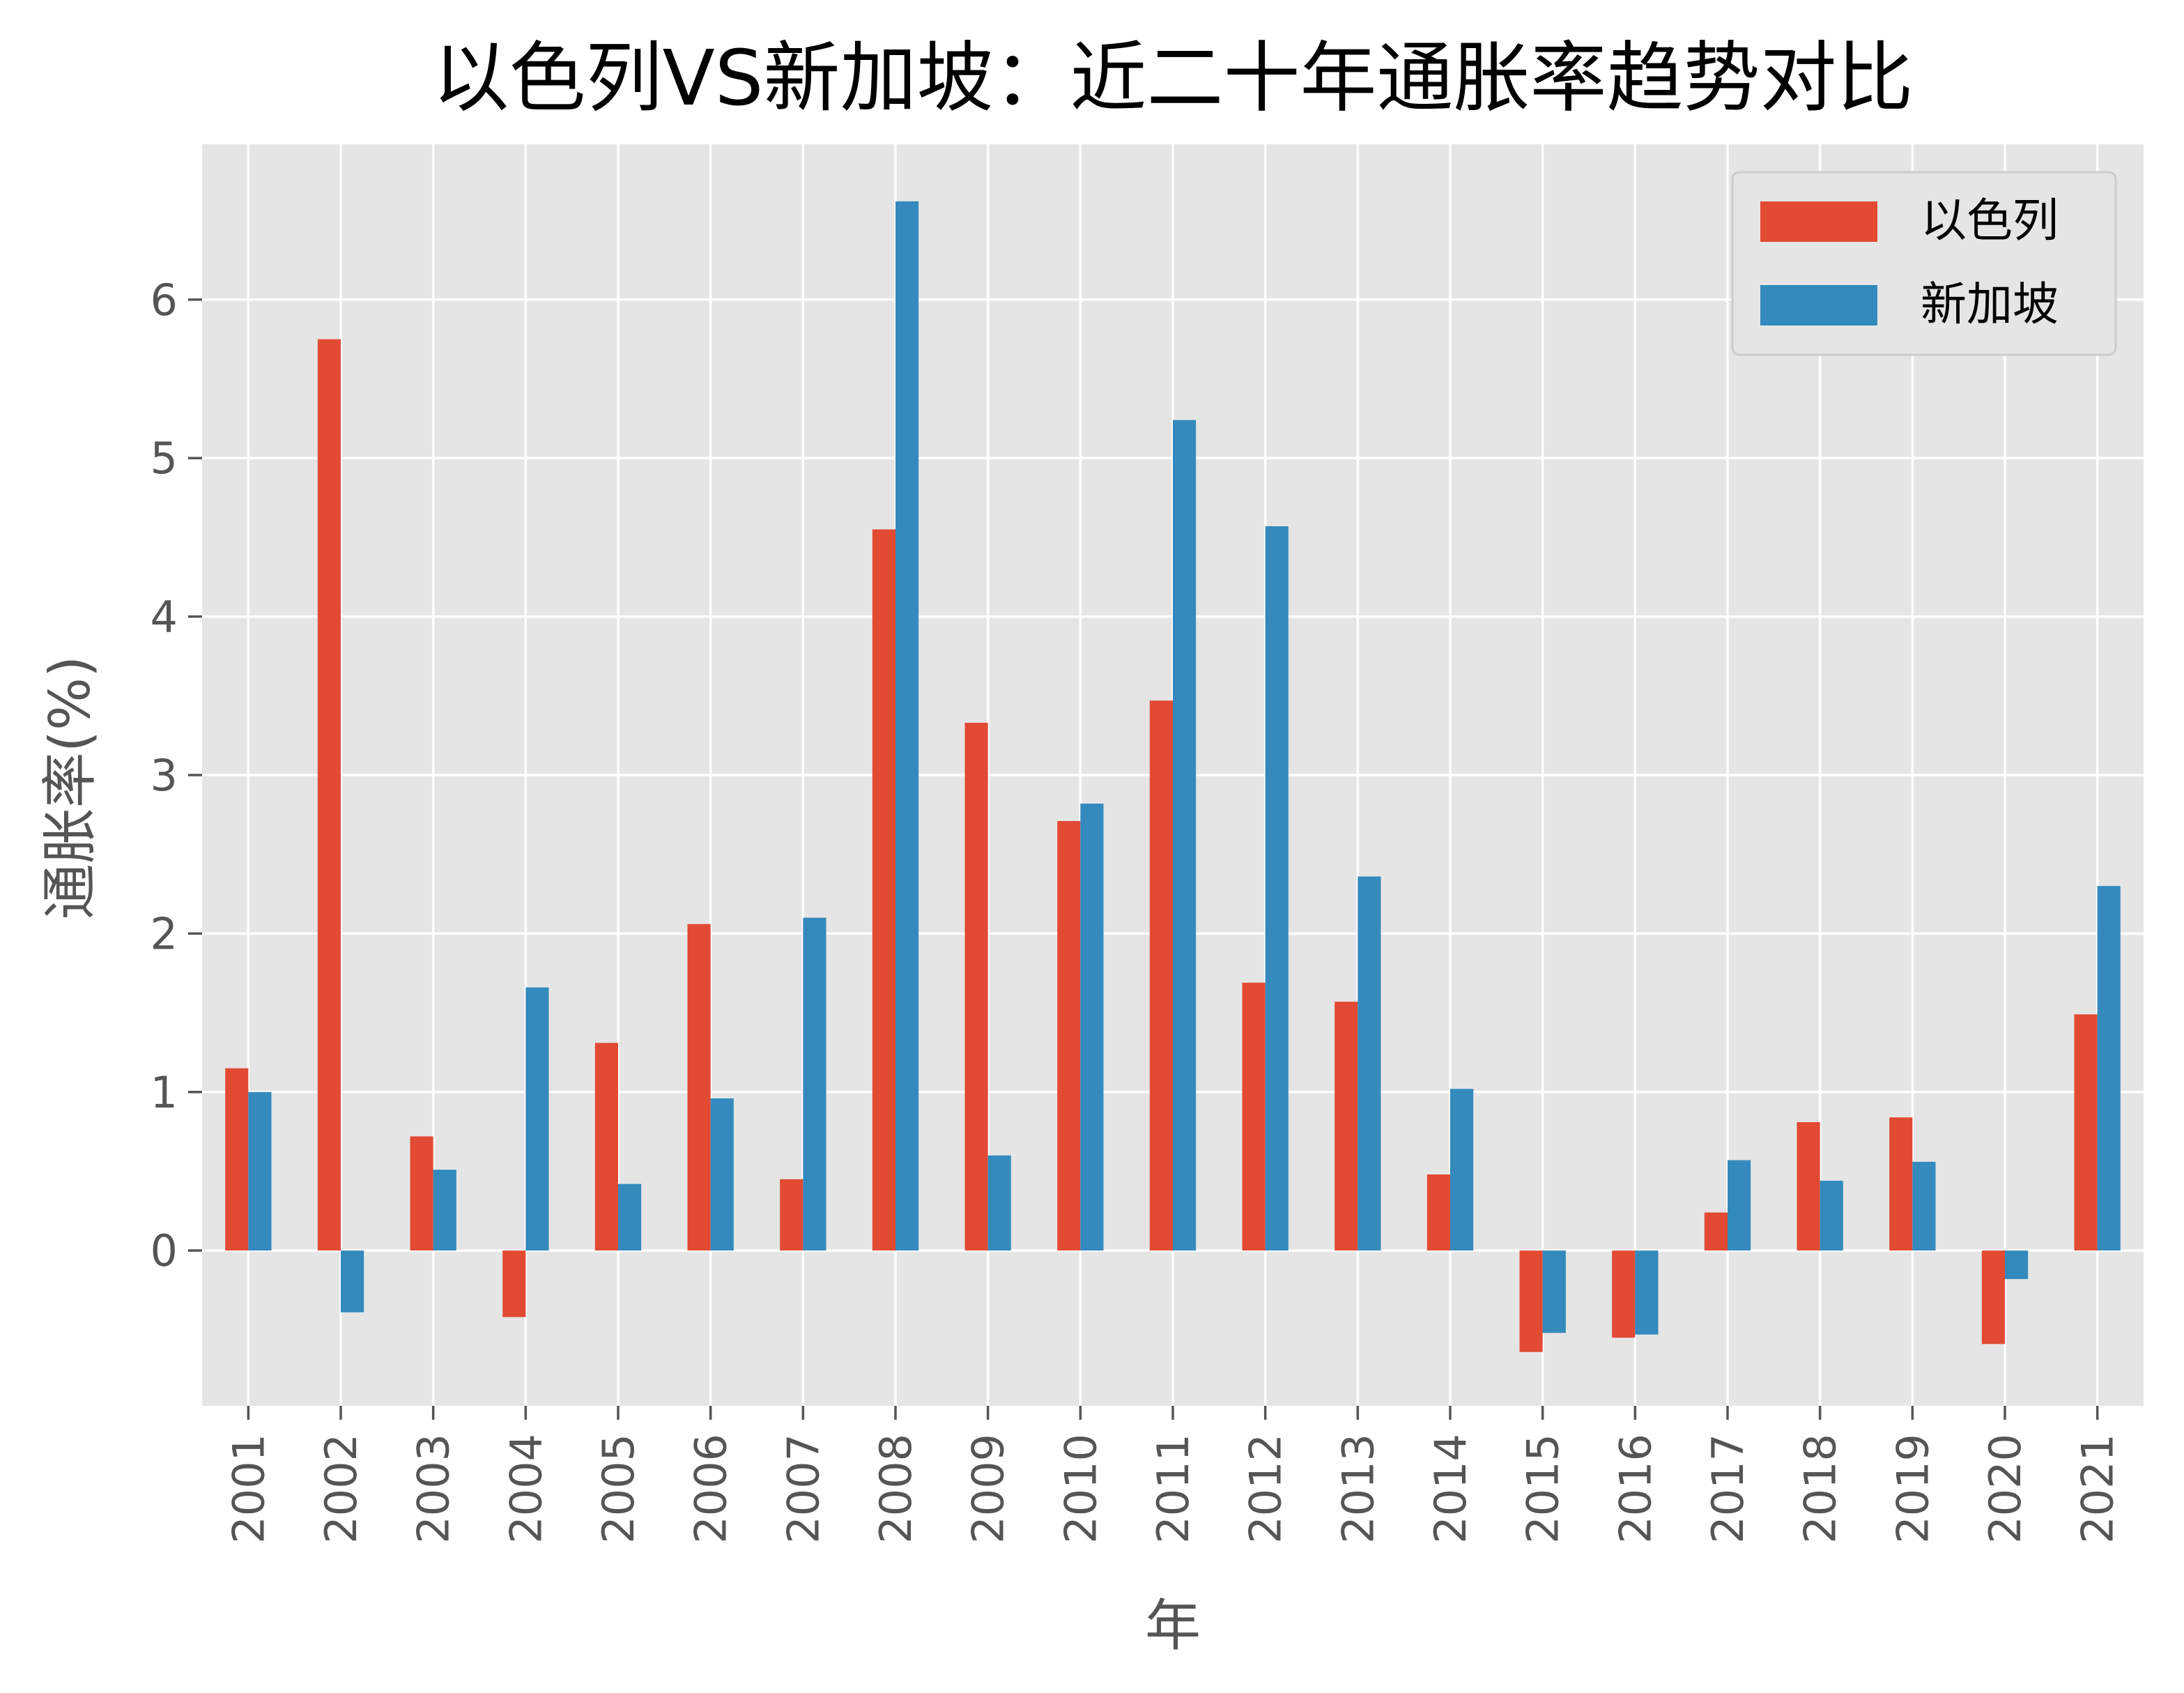 The width and height of the screenshot is (2184, 1693). Describe the element at coordinates (895, 1489) in the screenshot. I see `x-tick-label: 2008` at that location.